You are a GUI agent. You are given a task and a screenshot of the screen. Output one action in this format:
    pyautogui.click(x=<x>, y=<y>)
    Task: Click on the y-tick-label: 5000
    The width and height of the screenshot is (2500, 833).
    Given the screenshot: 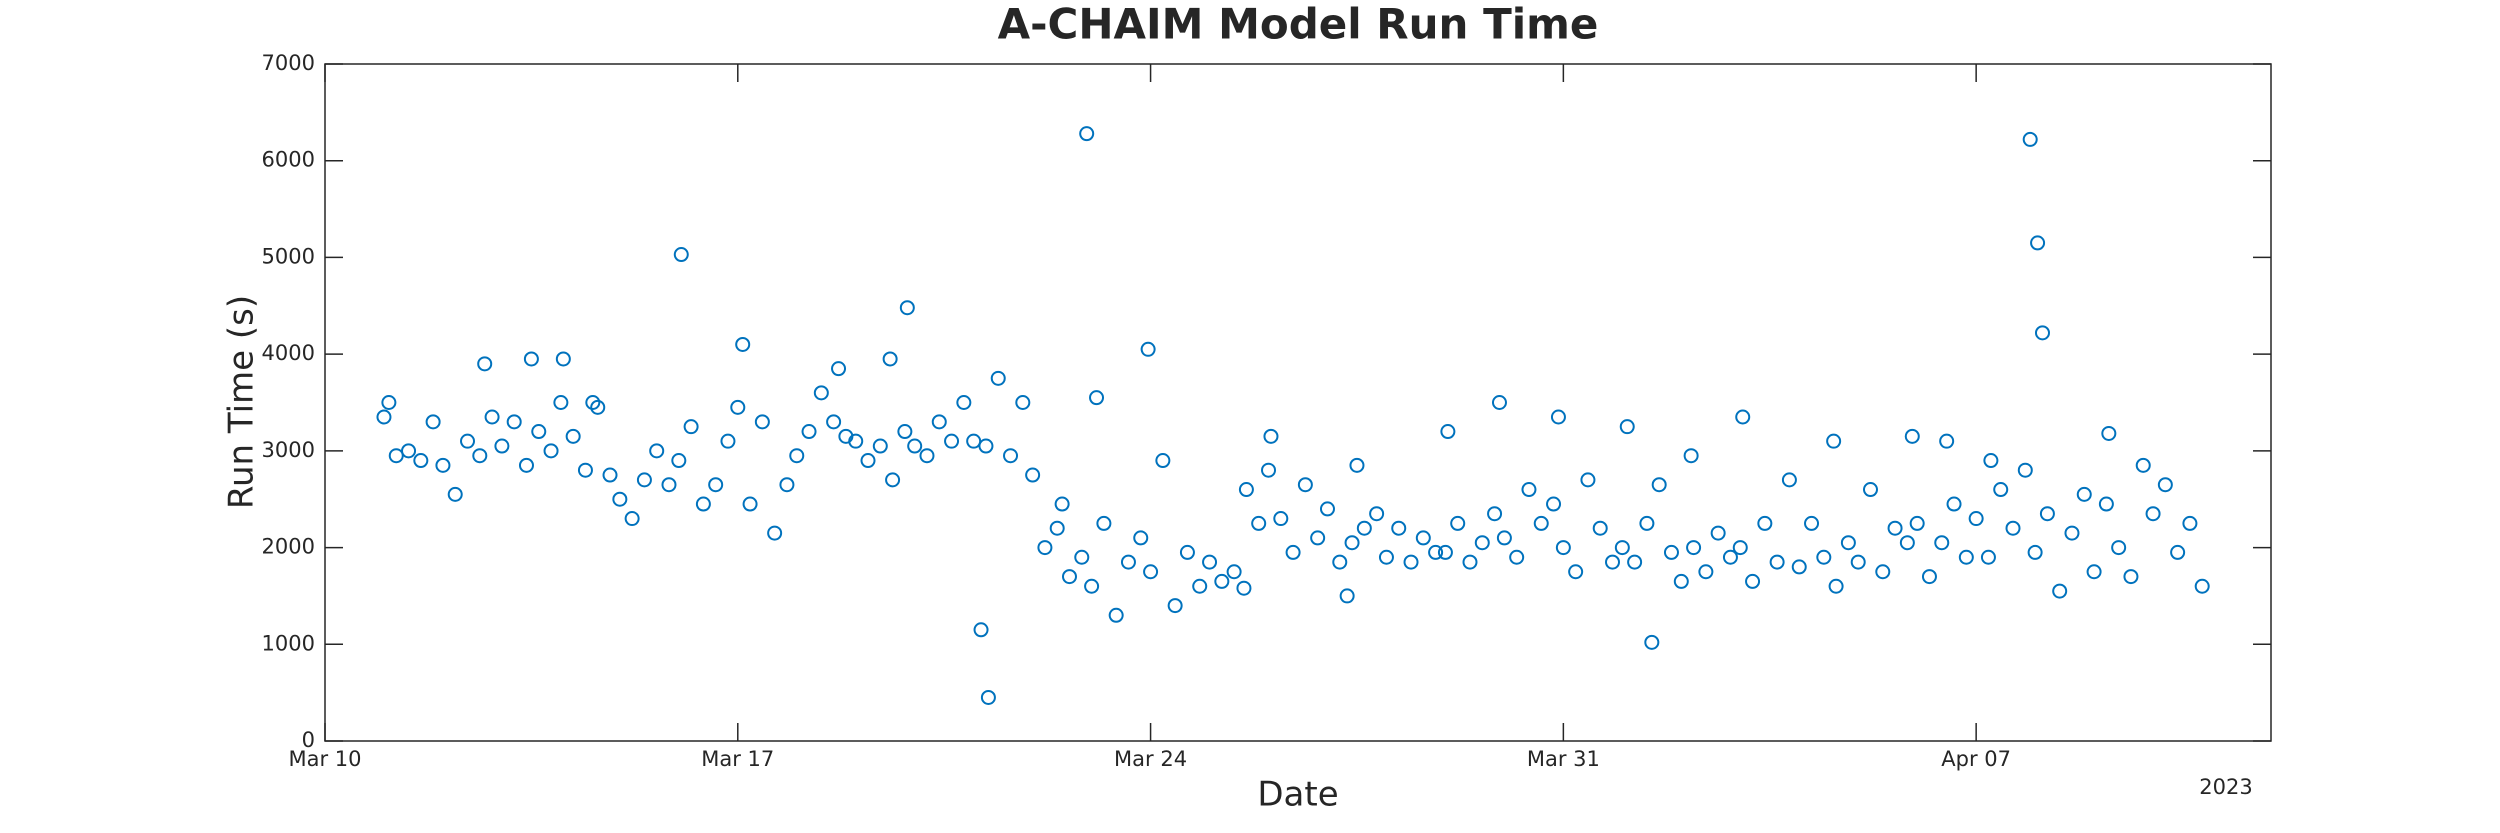 What is the action you would take?
    pyautogui.click(x=288, y=256)
    